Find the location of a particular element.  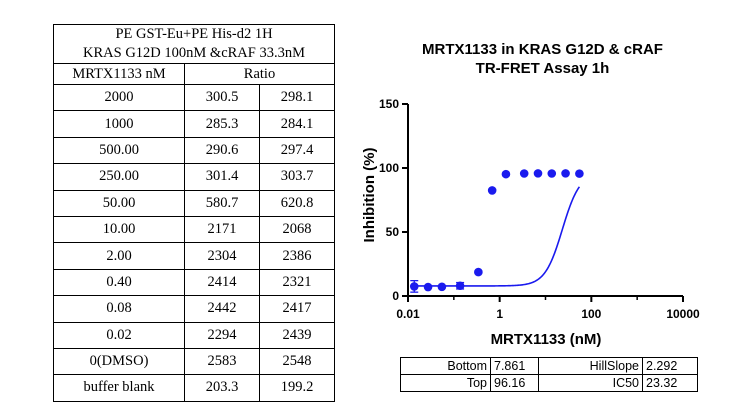

ratio1-cell: 2294 is located at coordinates (222, 335).